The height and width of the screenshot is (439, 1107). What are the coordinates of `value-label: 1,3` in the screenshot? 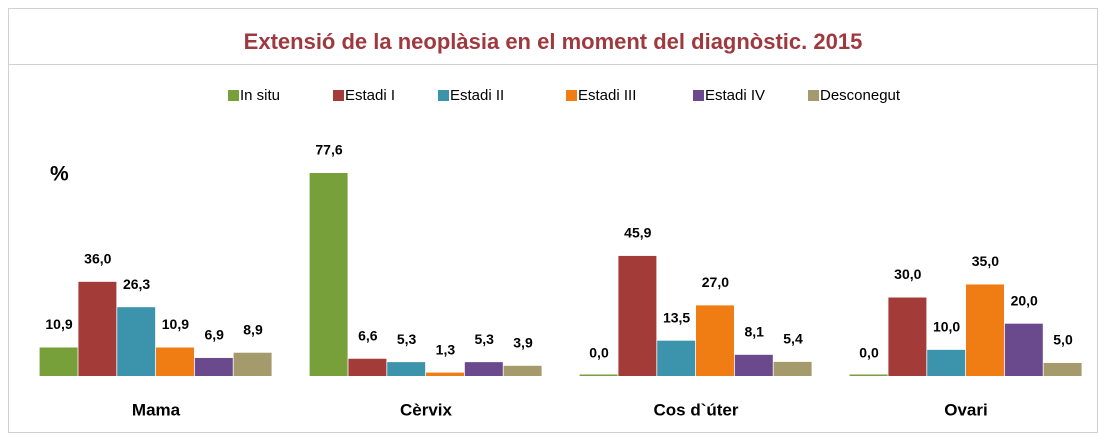 It's located at (446, 349).